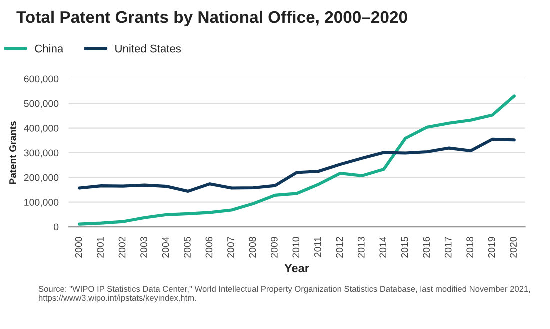 This screenshot has width=550, height=329. Describe the element at coordinates (212, 18) in the screenshot. I see `chart-title: Total Patent Grants by National Office, 2000–2020` at that location.